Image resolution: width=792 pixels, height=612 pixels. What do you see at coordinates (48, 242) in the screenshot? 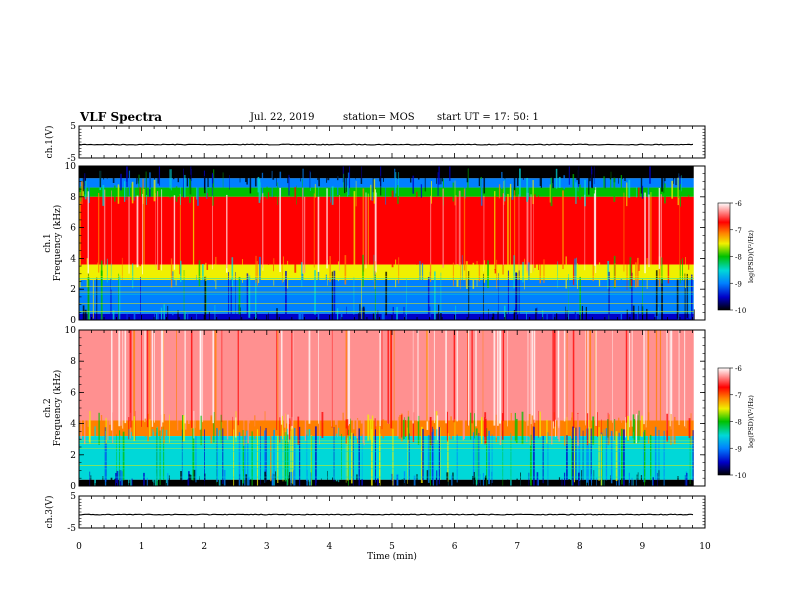
I see `y-axis-label-channel: ch.1` at bounding box center [48, 242].